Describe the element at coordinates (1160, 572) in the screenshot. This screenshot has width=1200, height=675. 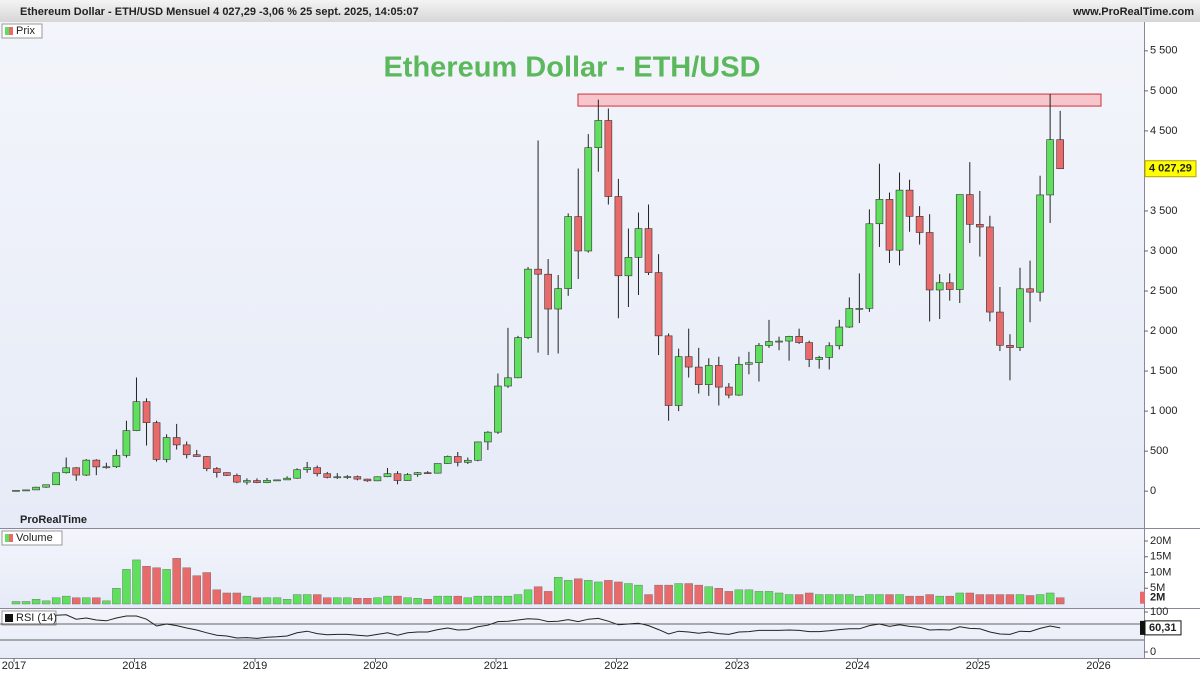
I see `y-tick-label: 10M` at that location.